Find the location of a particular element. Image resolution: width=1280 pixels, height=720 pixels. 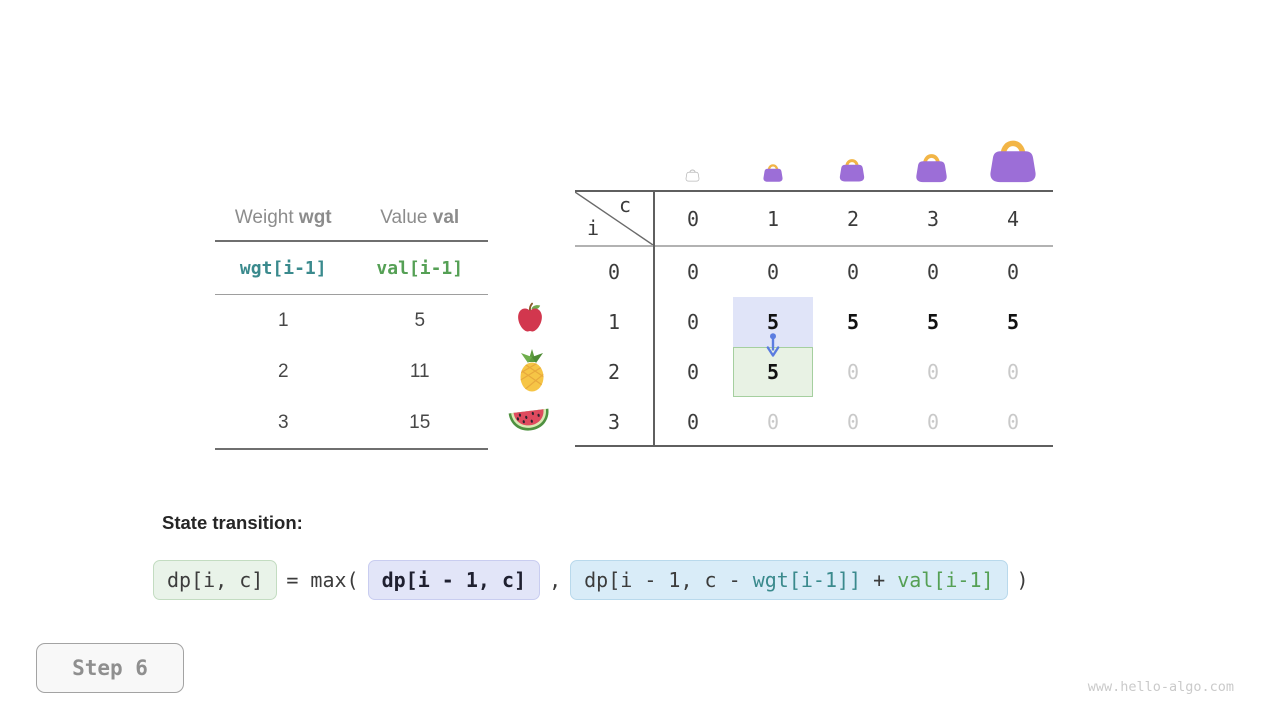

dp-cell-1-0: 0 is located at coordinates (693, 322).